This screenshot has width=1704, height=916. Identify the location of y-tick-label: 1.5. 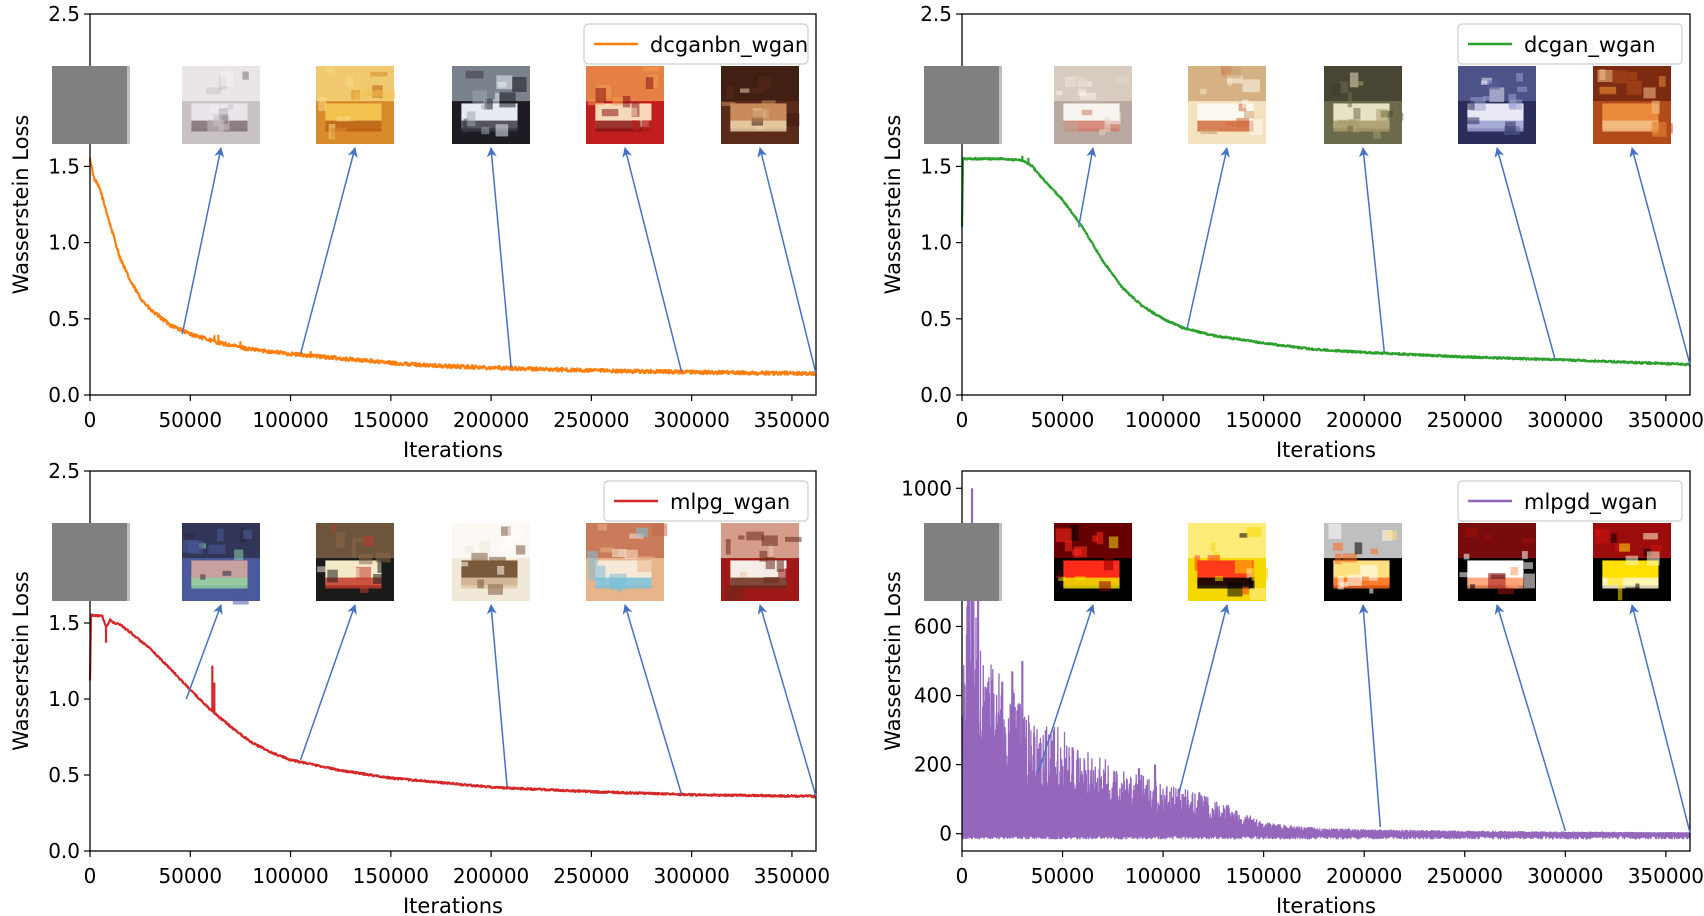
(936, 166).